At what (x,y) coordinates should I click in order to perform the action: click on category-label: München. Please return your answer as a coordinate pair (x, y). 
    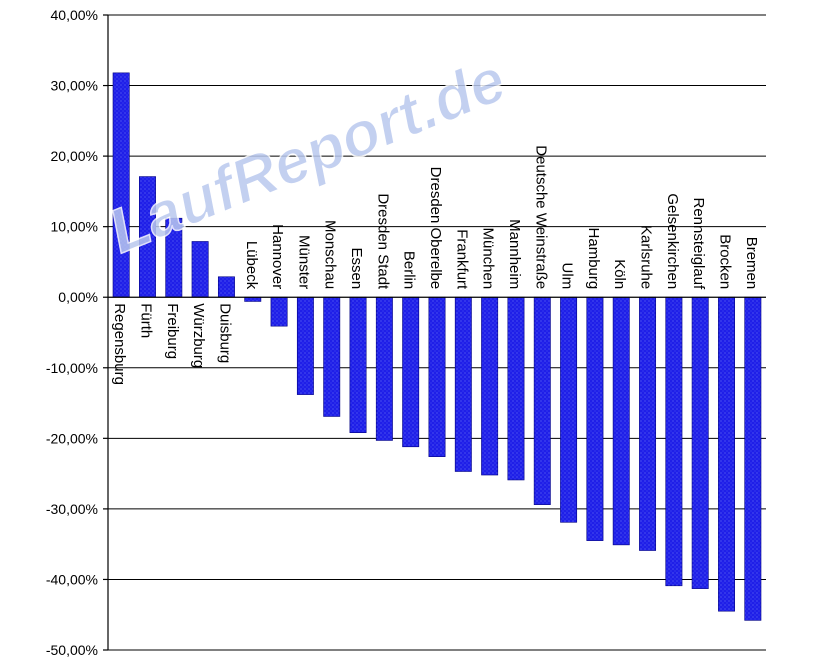
    Looking at the image, I should click on (488, 259).